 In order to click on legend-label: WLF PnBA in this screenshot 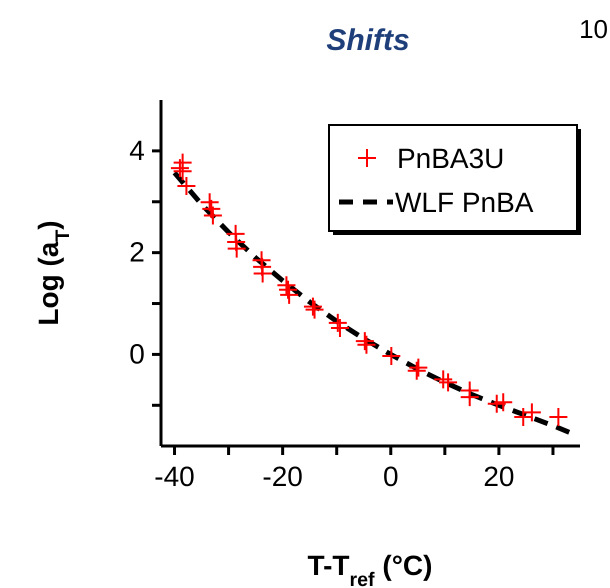, I will do `click(464, 202)`.